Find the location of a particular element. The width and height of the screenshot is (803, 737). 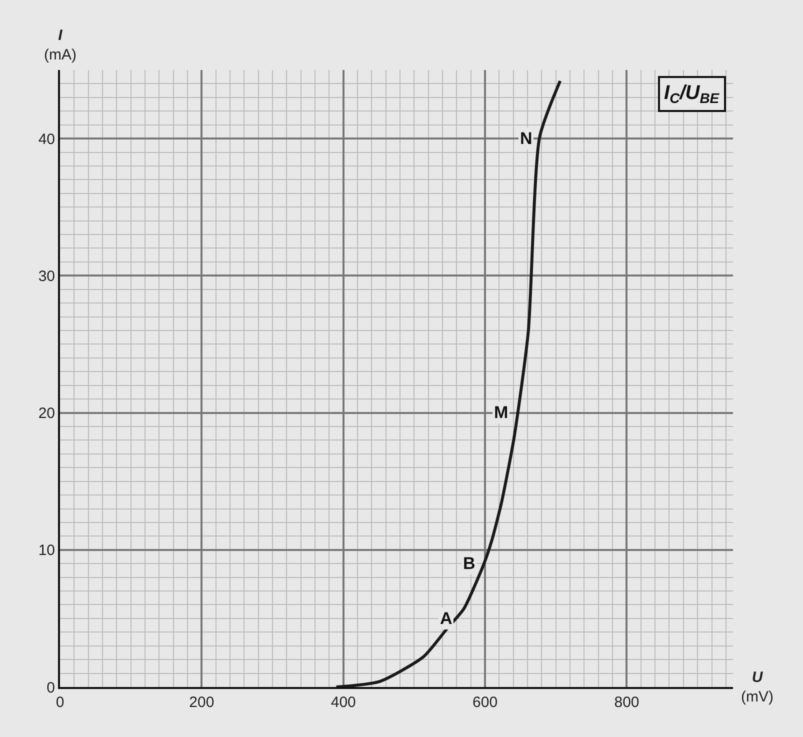

y-tick-label: 0 is located at coordinates (50, 687).